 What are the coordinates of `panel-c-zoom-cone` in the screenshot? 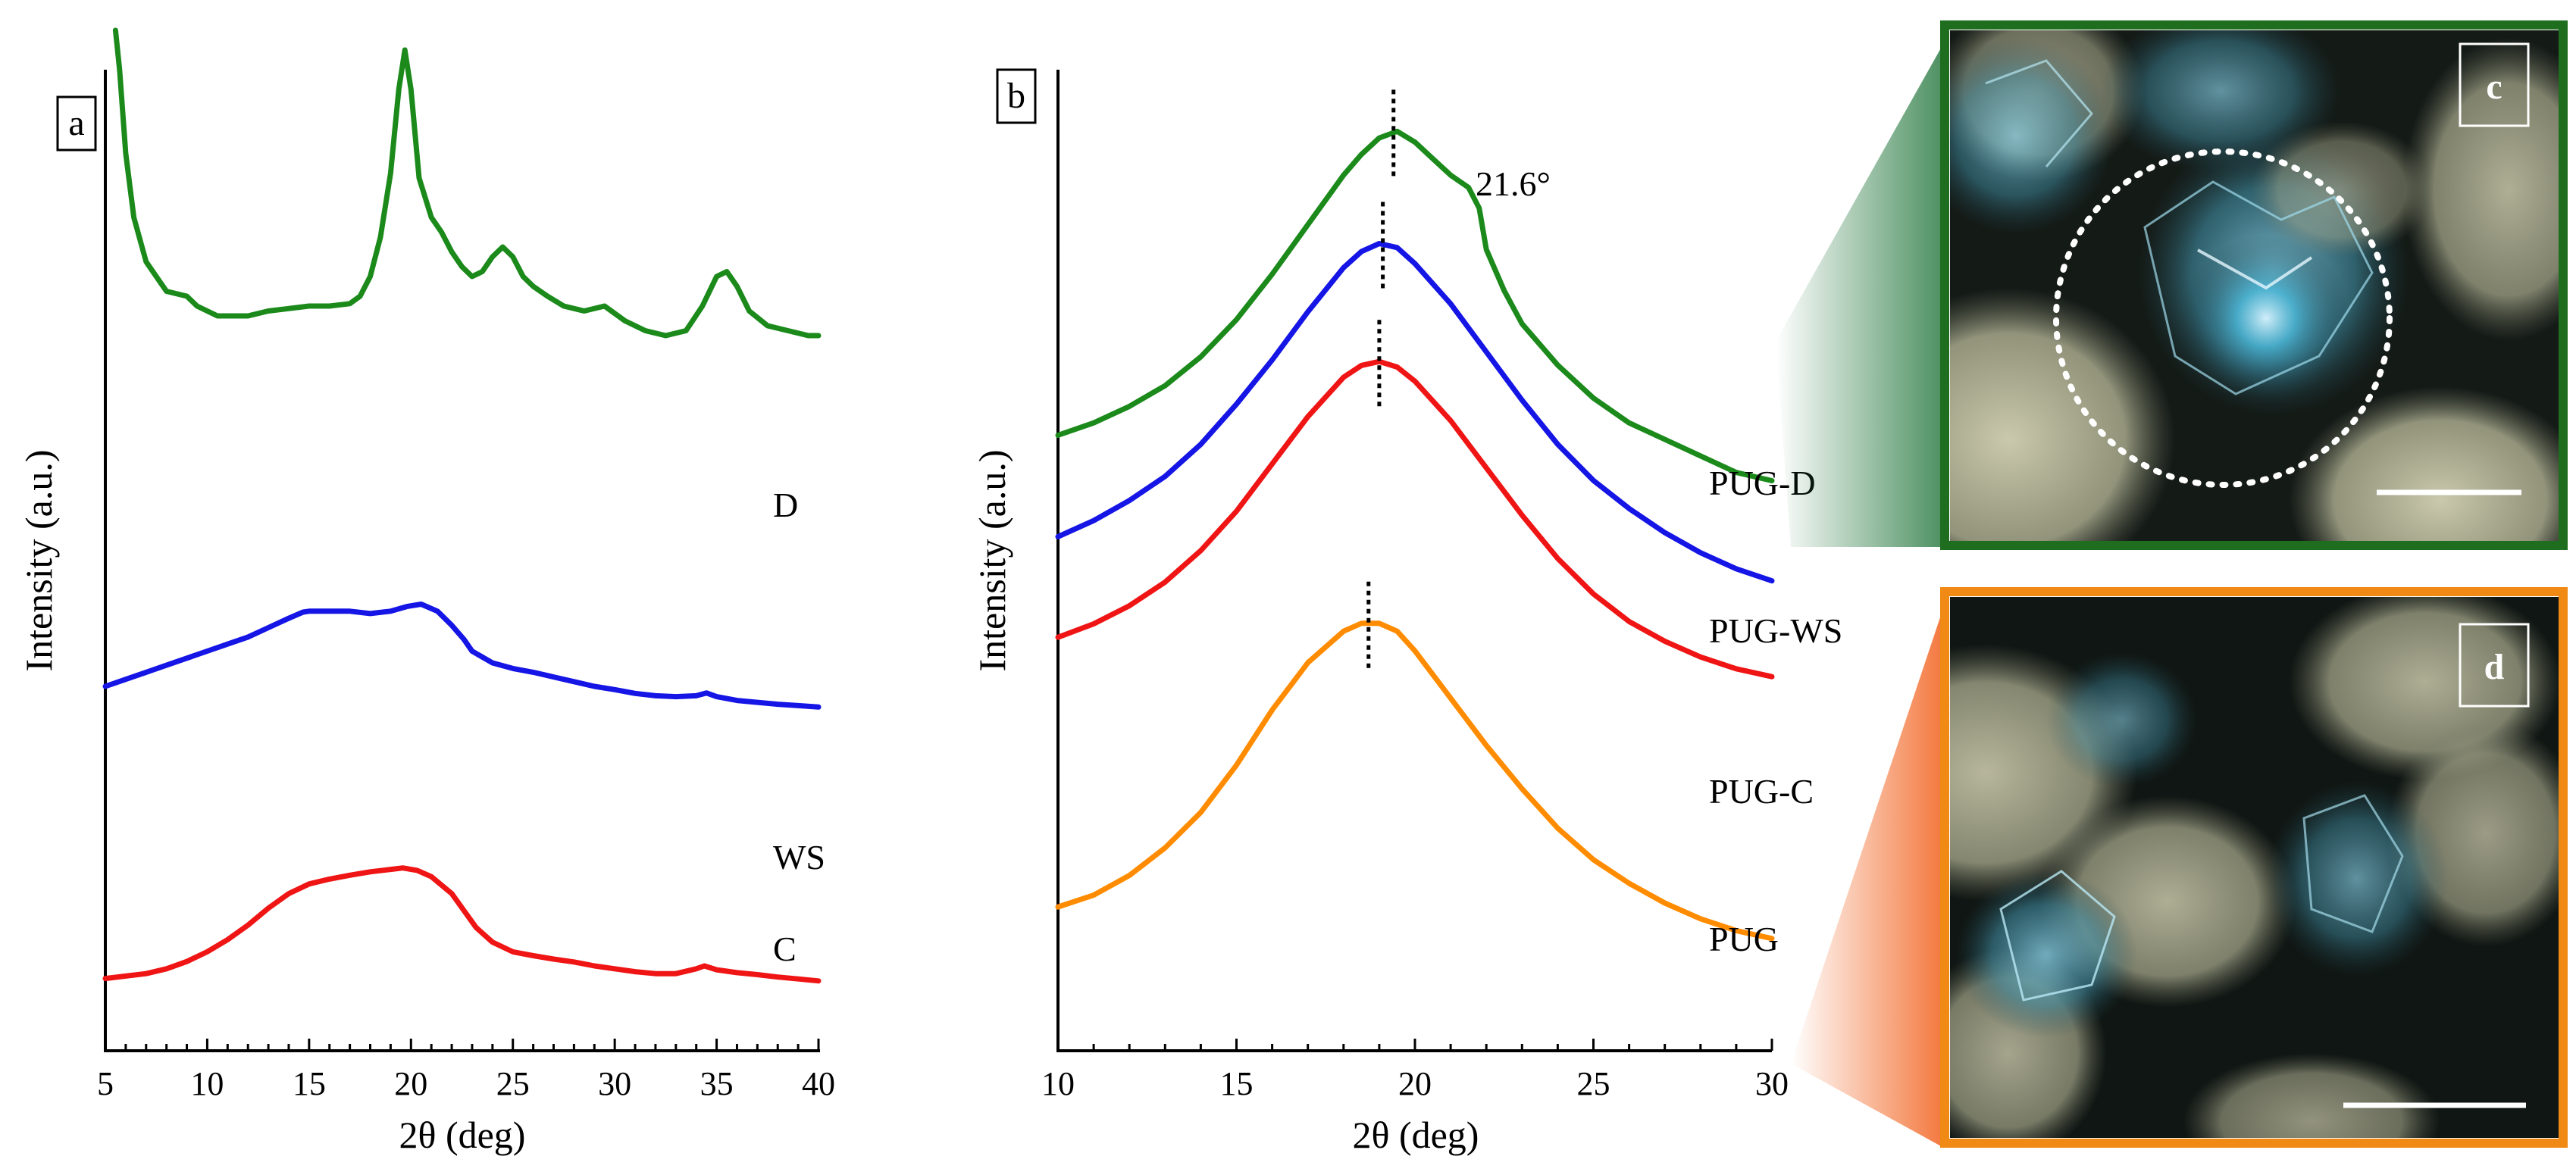 It's located at (1859, 296).